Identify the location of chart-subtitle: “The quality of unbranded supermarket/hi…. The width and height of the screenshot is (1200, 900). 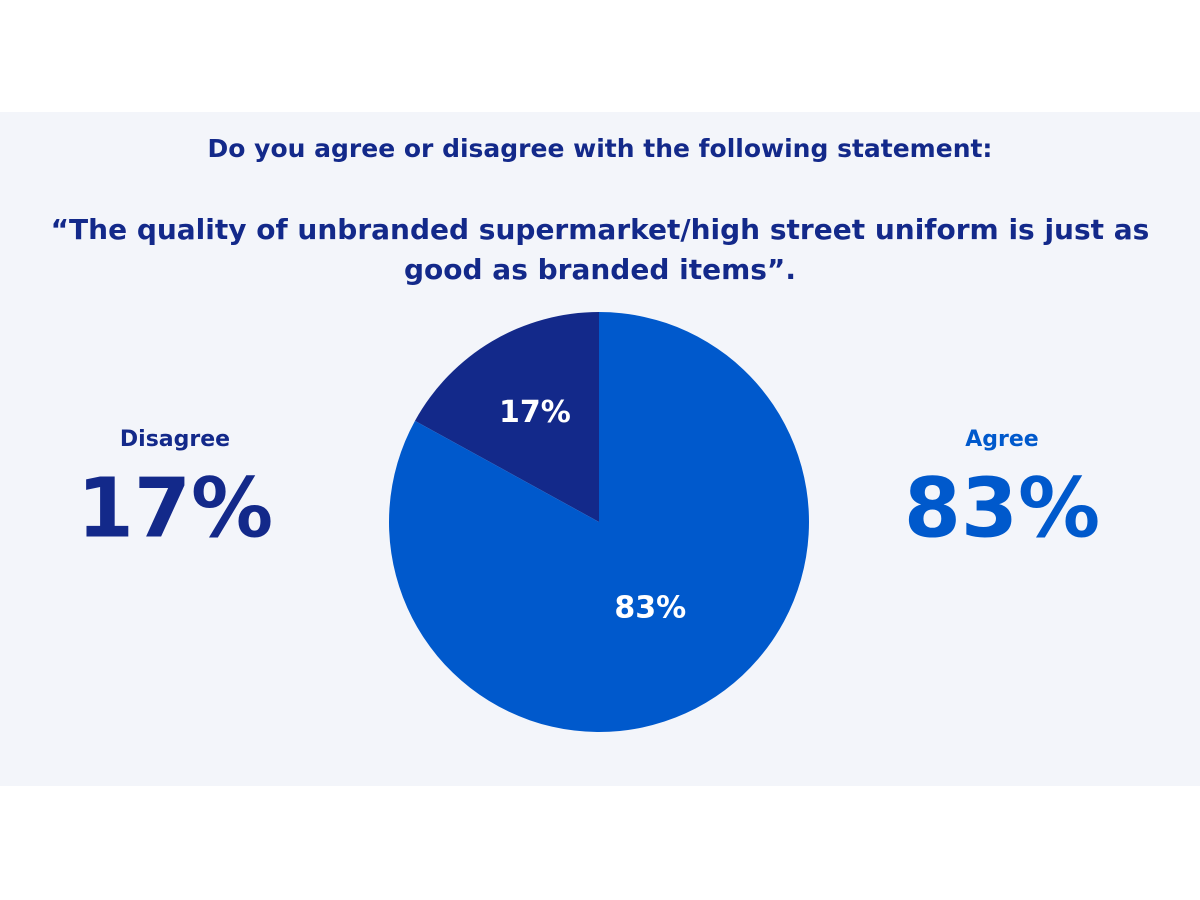
(600, 249).